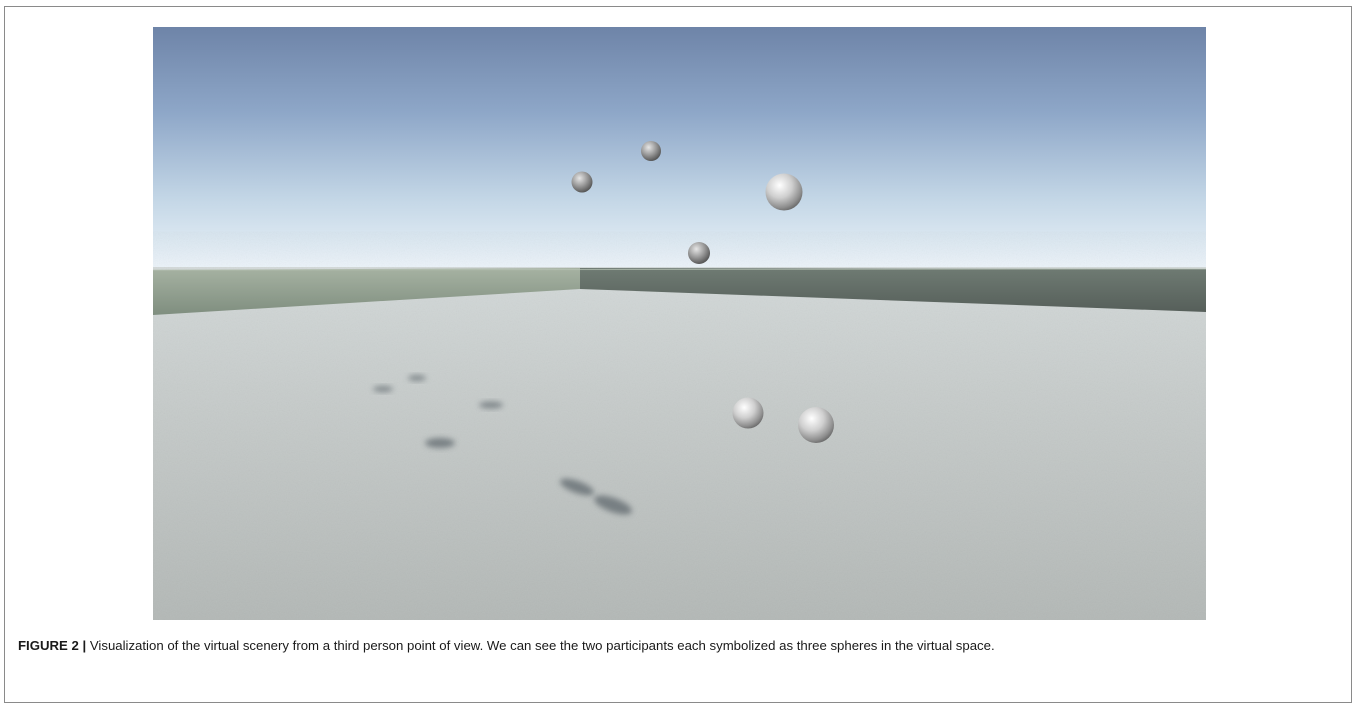 The height and width of the screenshot is (709, 1358). What do you see at coordinates (366, 291) in the screenshot?
I see `wall-left` at bounding box center [366, 291].